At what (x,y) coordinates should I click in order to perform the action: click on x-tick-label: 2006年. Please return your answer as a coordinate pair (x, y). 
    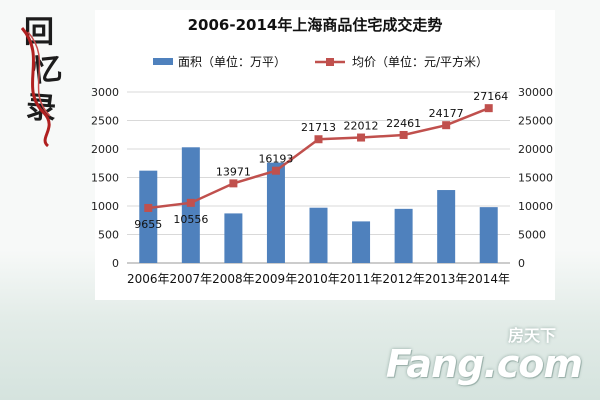
    Looking at the image, I should click on (148, 279).